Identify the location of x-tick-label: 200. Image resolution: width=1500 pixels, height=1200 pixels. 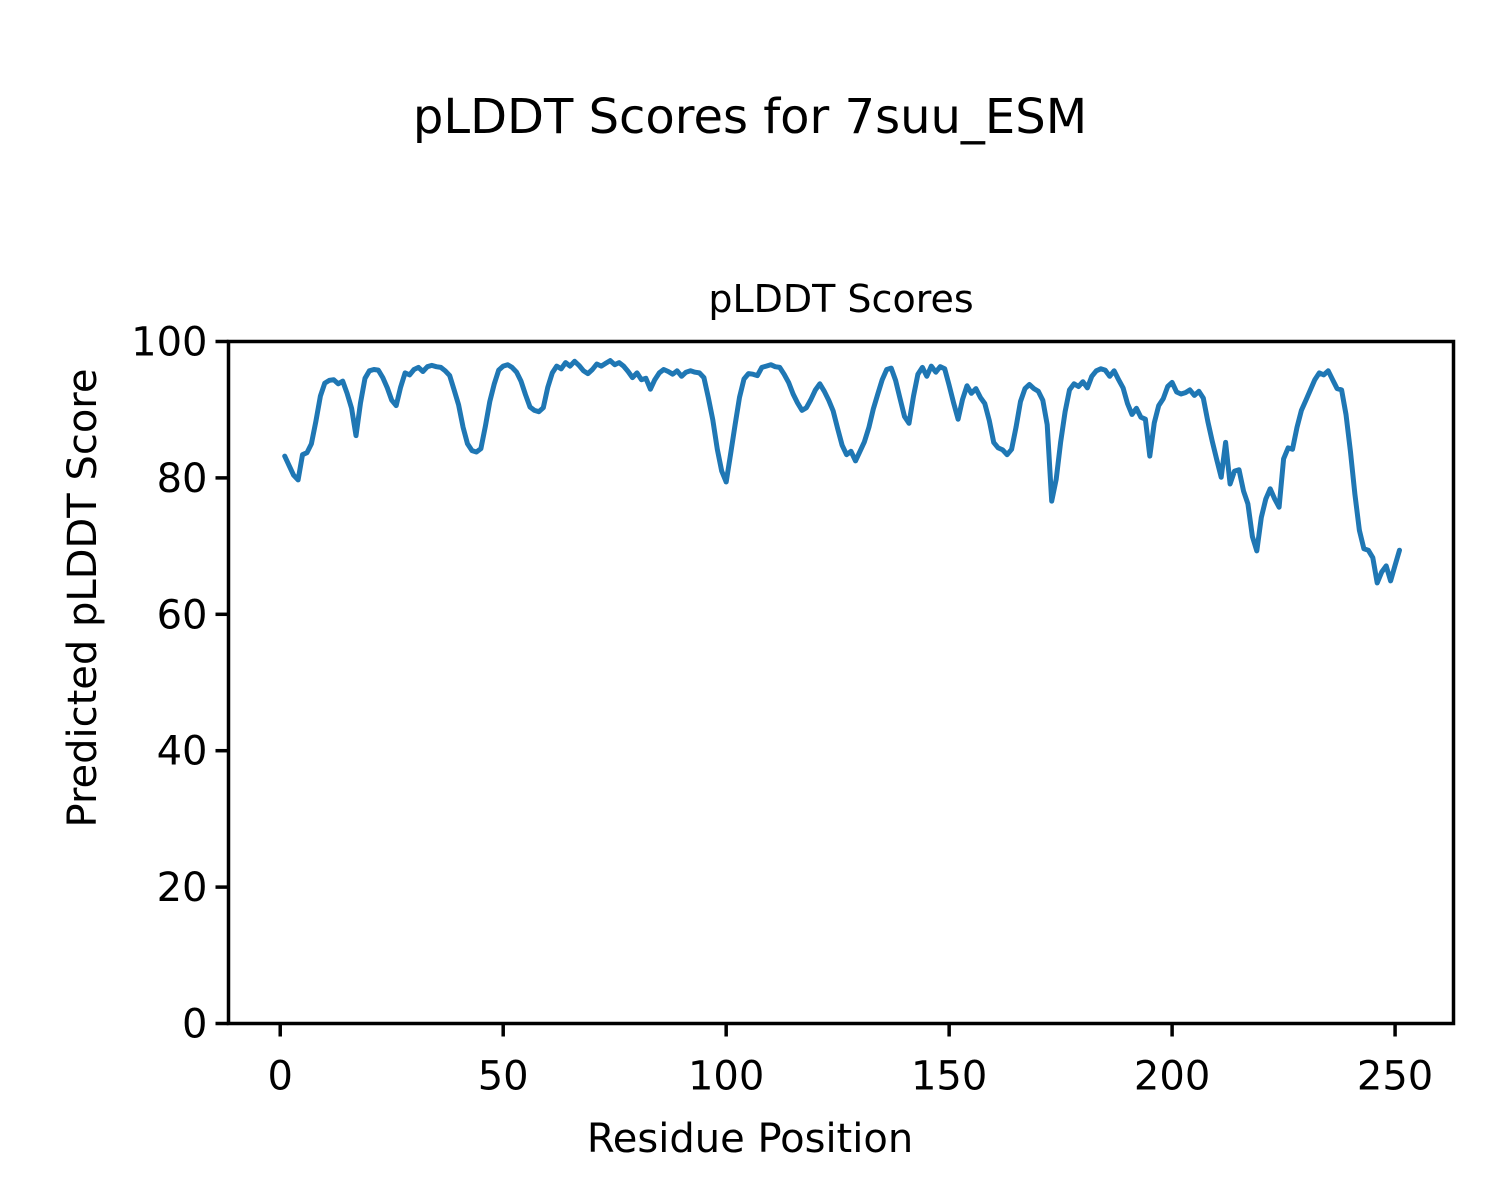
(1172, 1077).